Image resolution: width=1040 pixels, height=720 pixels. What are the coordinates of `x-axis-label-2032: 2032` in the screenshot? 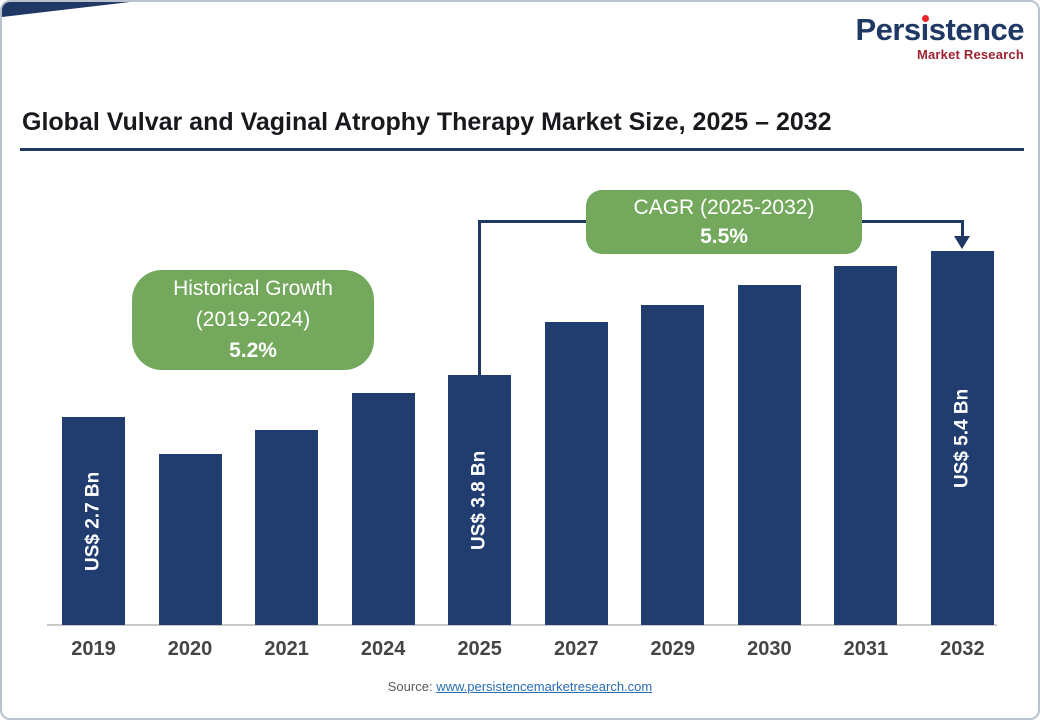 It's located at (962, 649).